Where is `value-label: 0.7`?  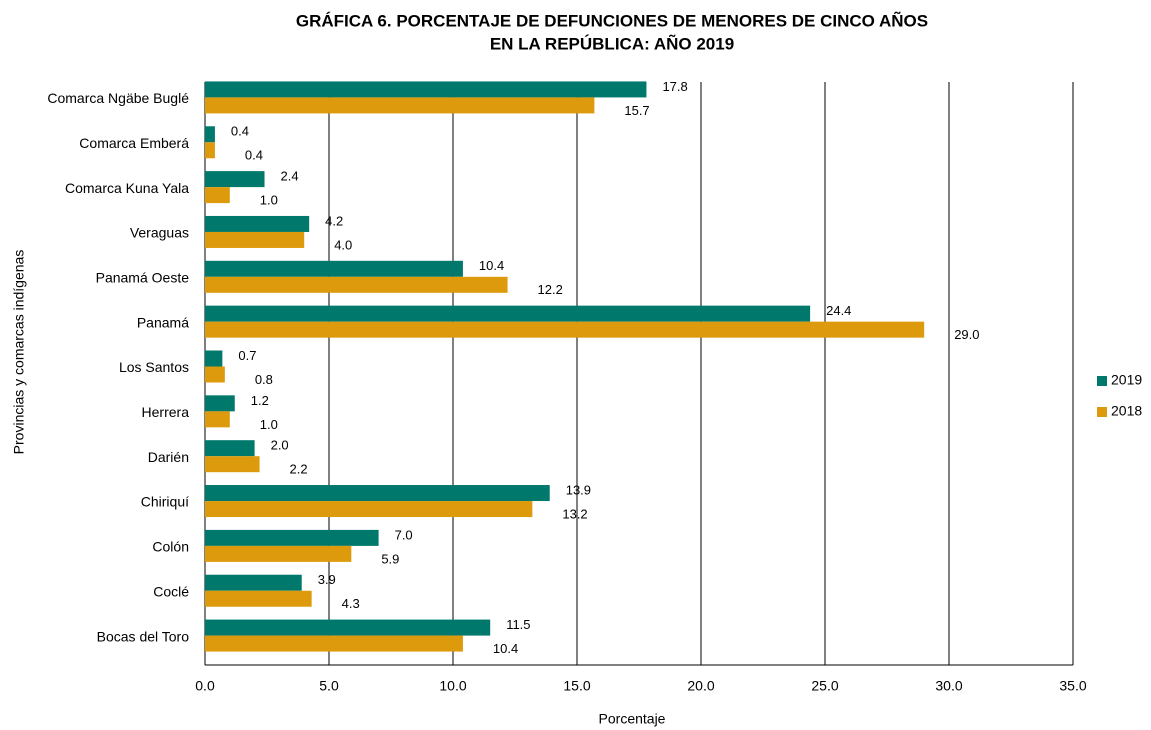
value-label: 0.7 is located at coordinates (247, 355).